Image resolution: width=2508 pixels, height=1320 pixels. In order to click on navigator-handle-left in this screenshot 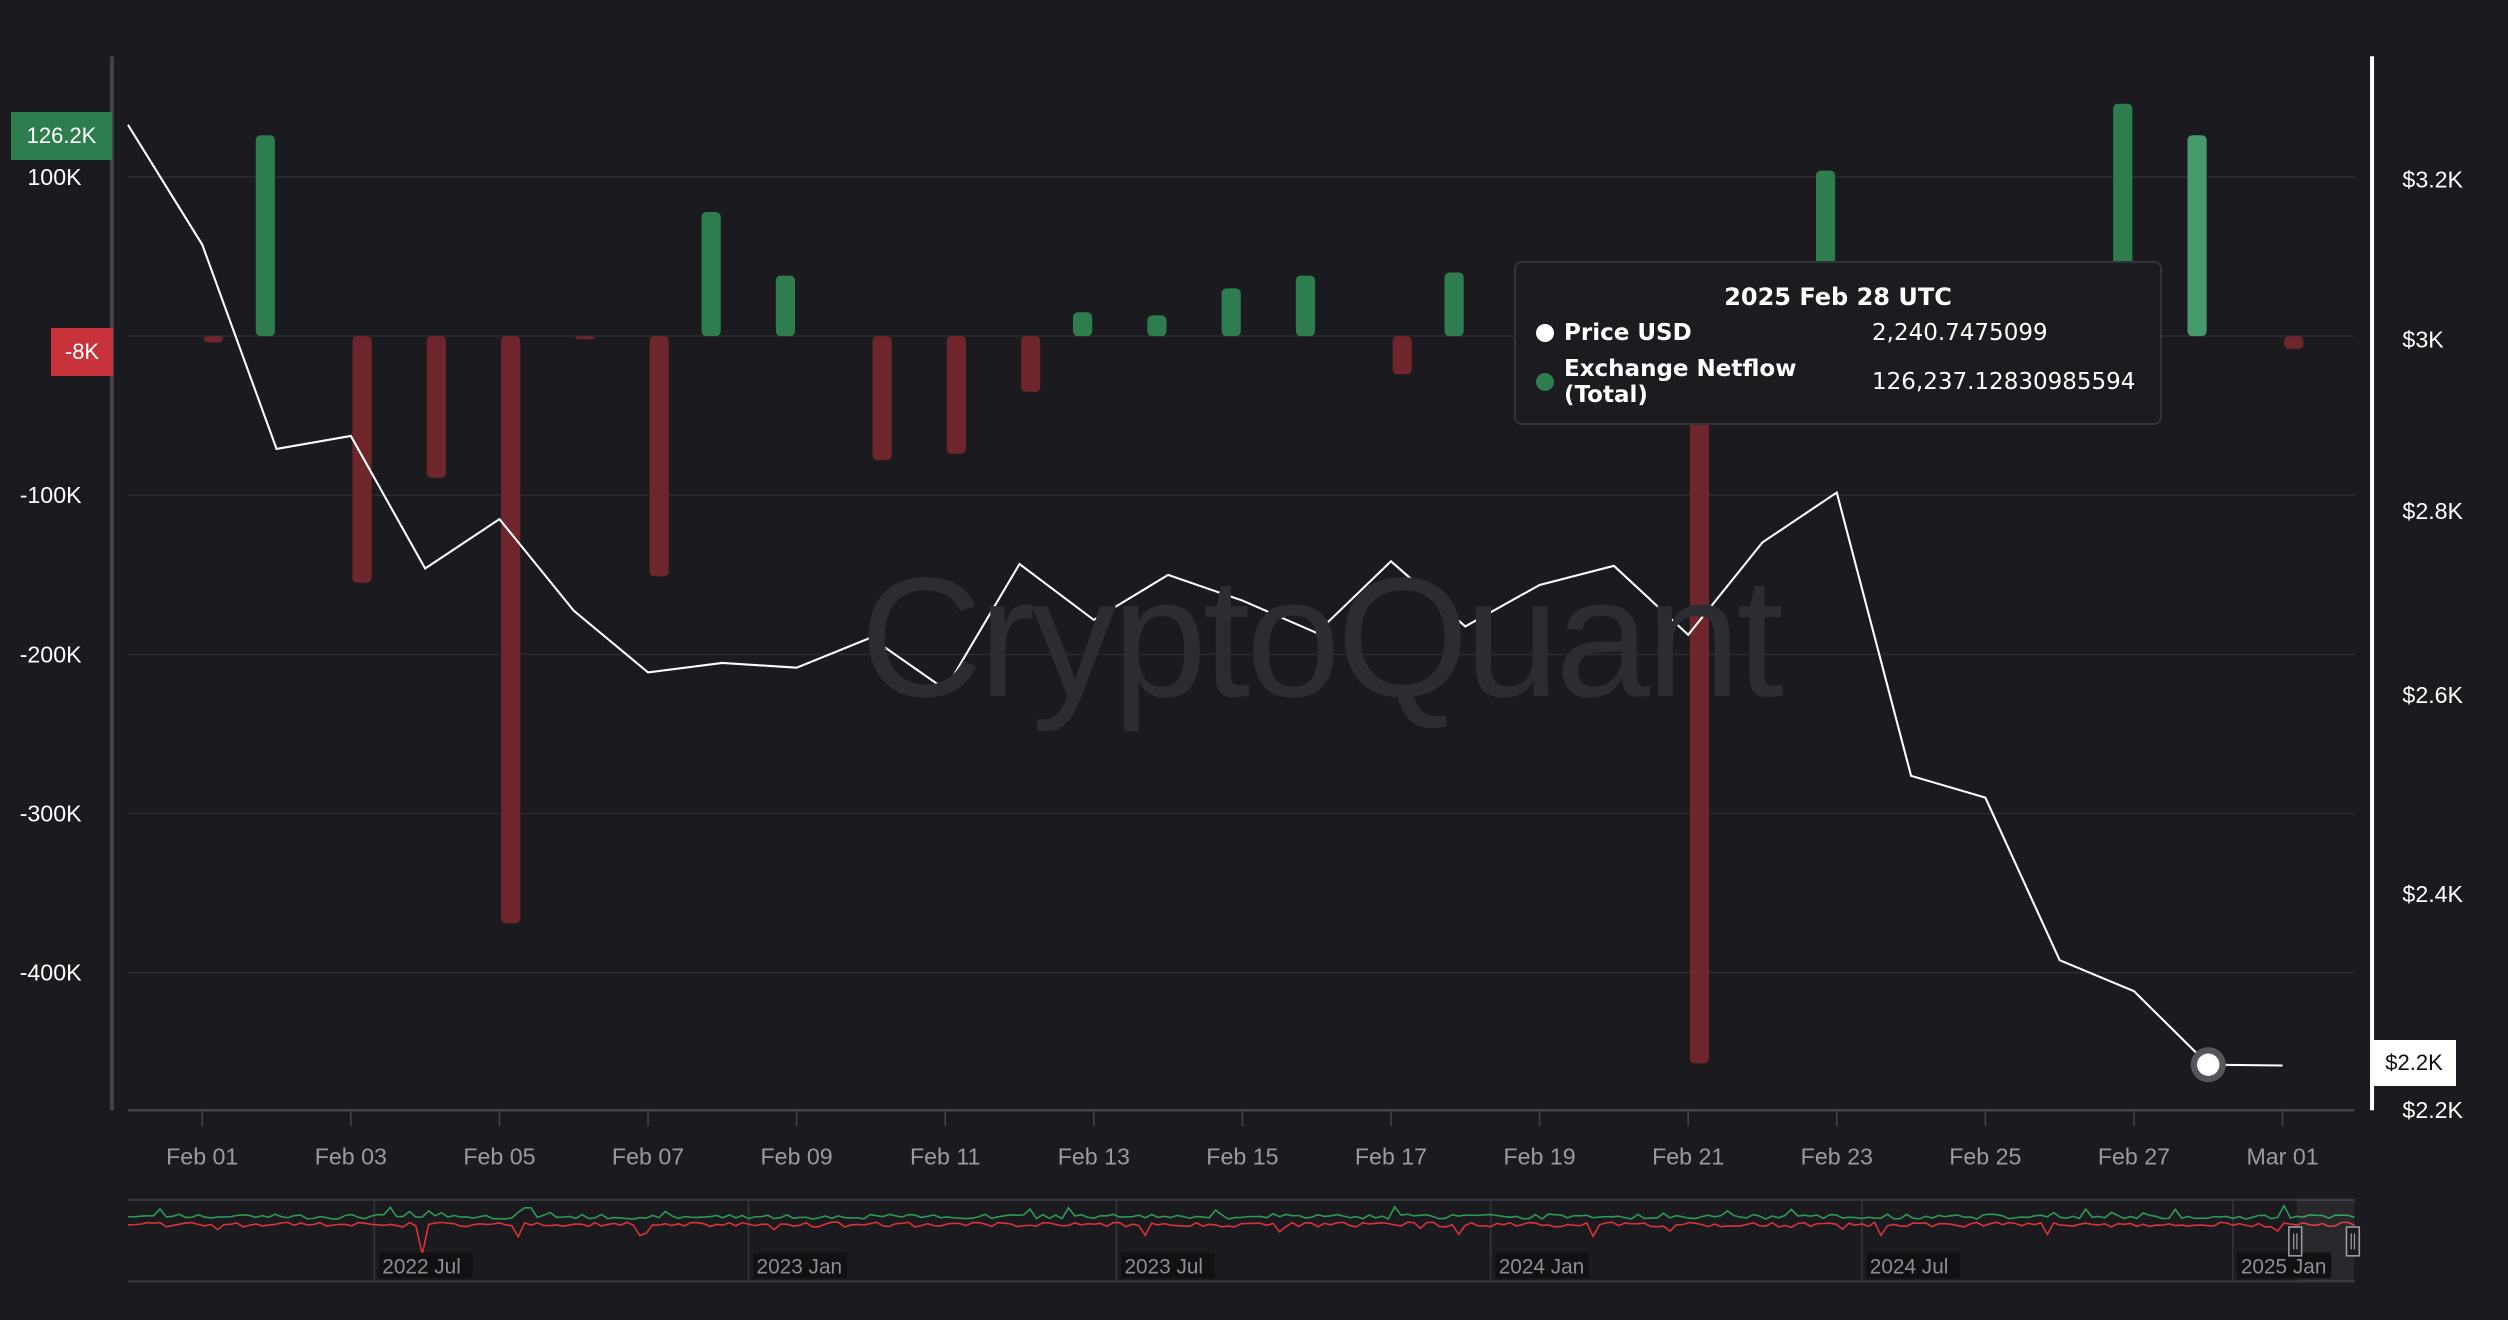, I will do `click(2295, 1241)`.